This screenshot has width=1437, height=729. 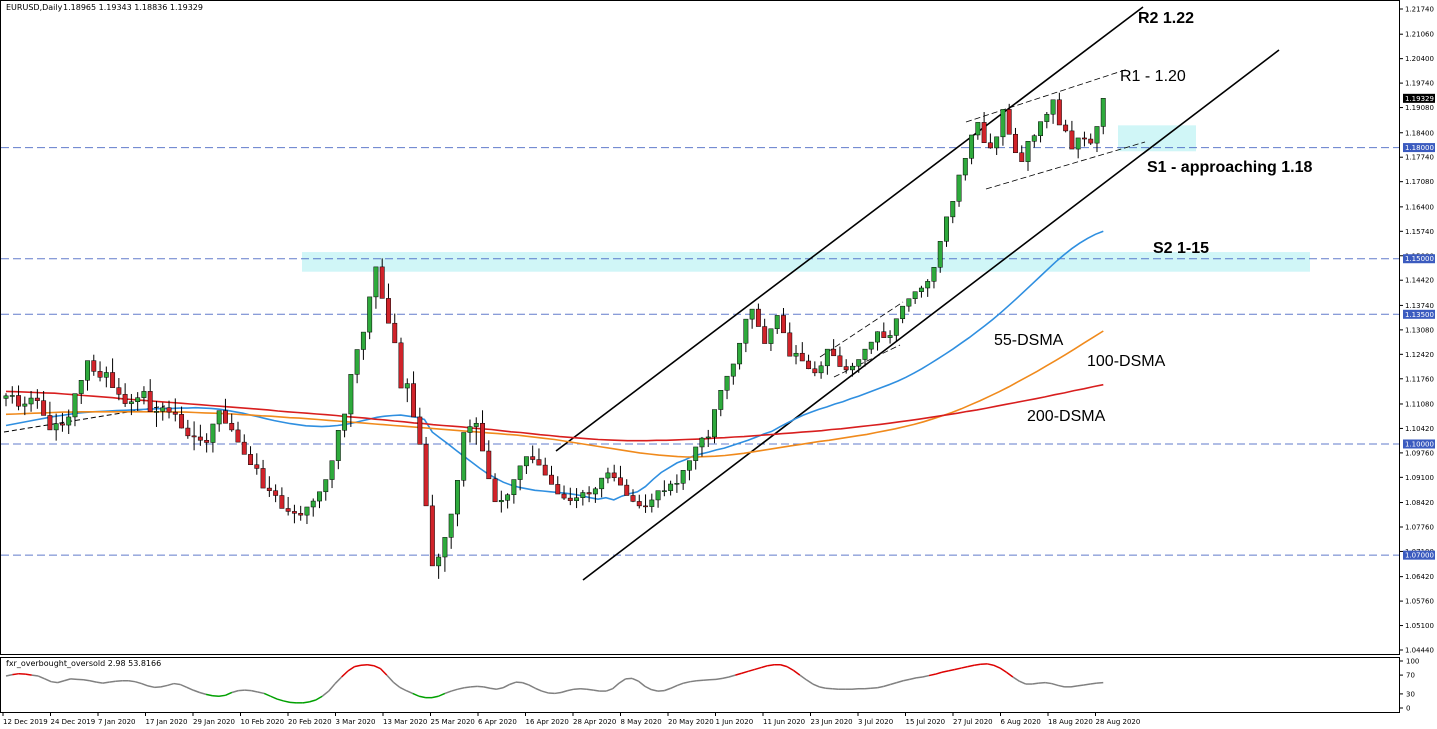 What do you see at coordinates (1419, 330) in the screenshot?
I see `price-tick-label: 1.13080` at bounding box center [1419, 330].